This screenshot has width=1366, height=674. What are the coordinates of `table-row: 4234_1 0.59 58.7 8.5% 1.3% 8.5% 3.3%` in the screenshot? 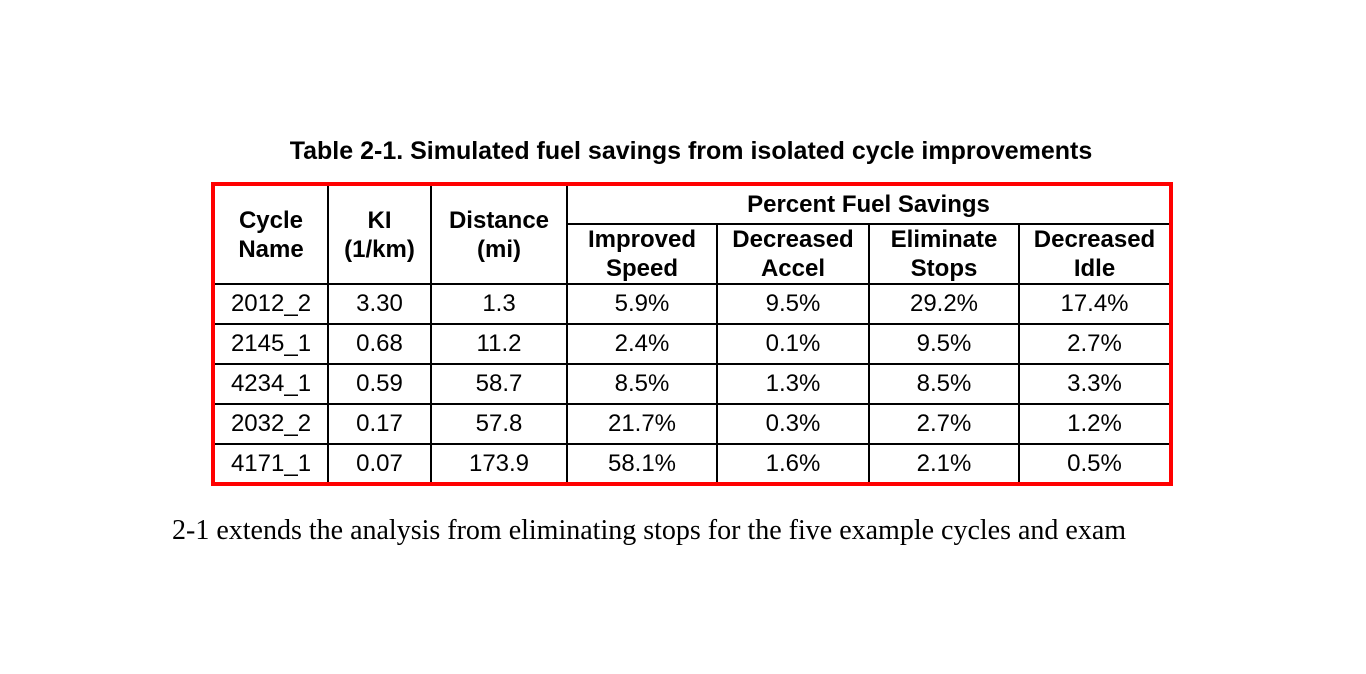 It's located at (692, 384).